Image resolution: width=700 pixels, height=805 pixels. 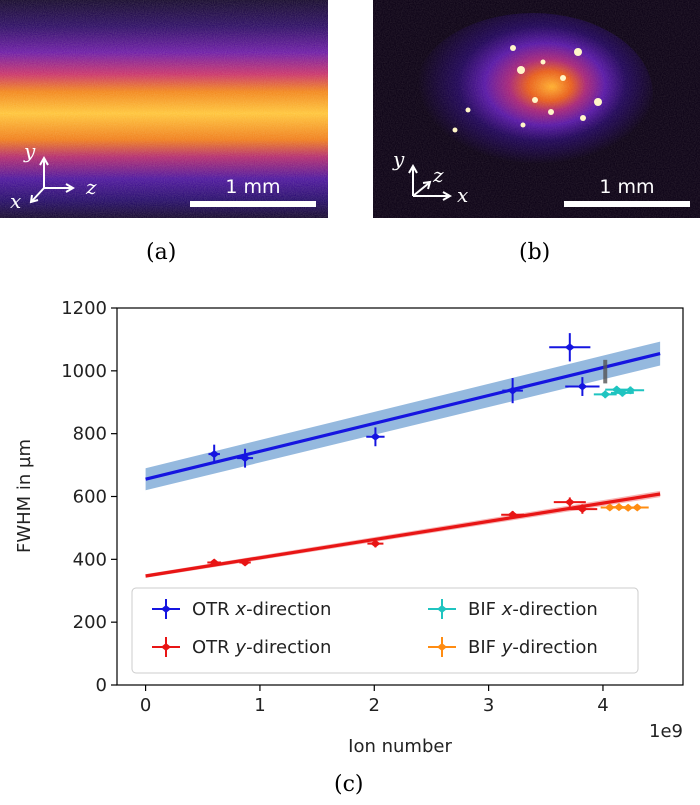 I want to click on legend-label: OTR x-direction, so click(x=261, y=609).